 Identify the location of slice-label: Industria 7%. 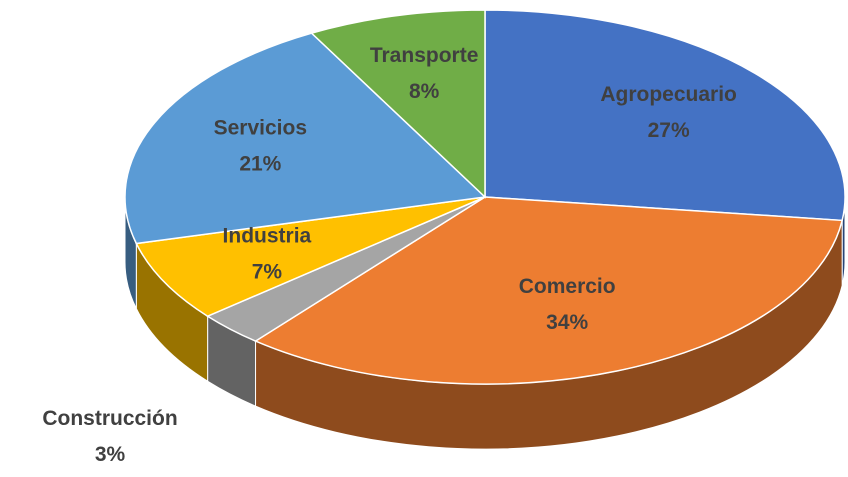
(267, 254).